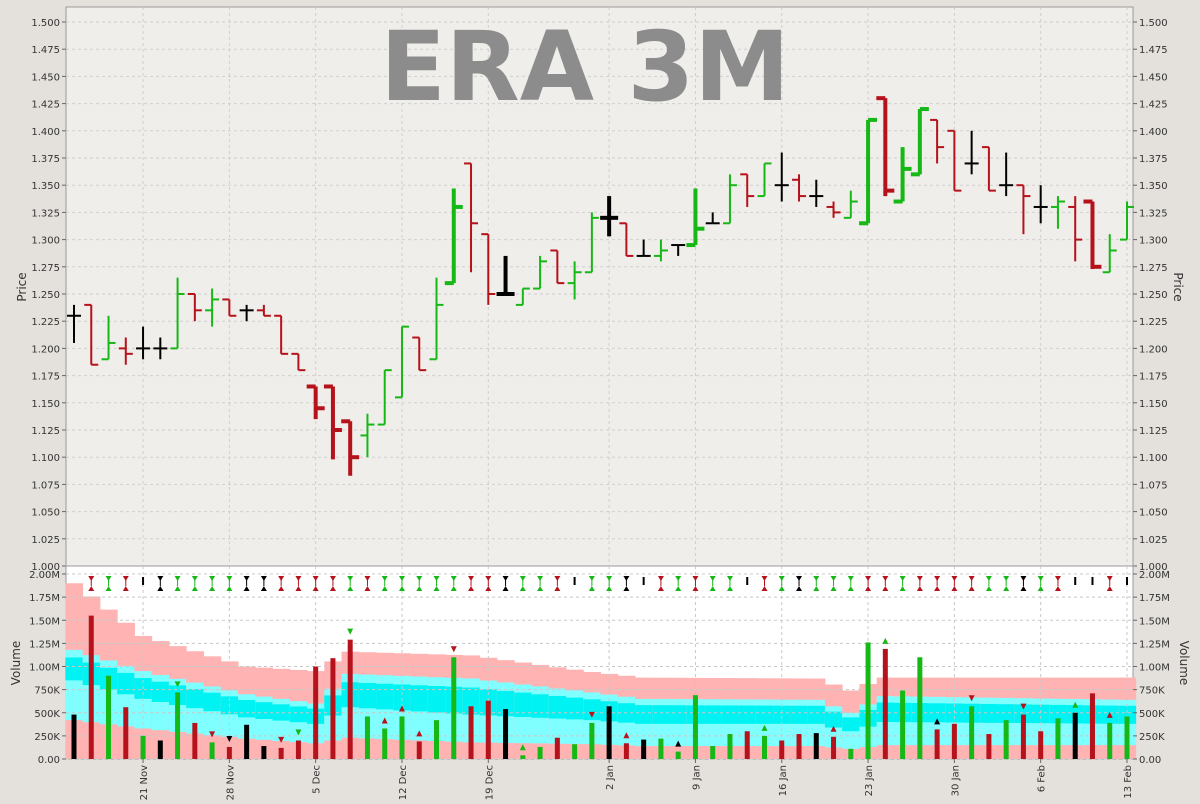  I want to click on price-tick-label-right: 1.250, so click(1153, 295).